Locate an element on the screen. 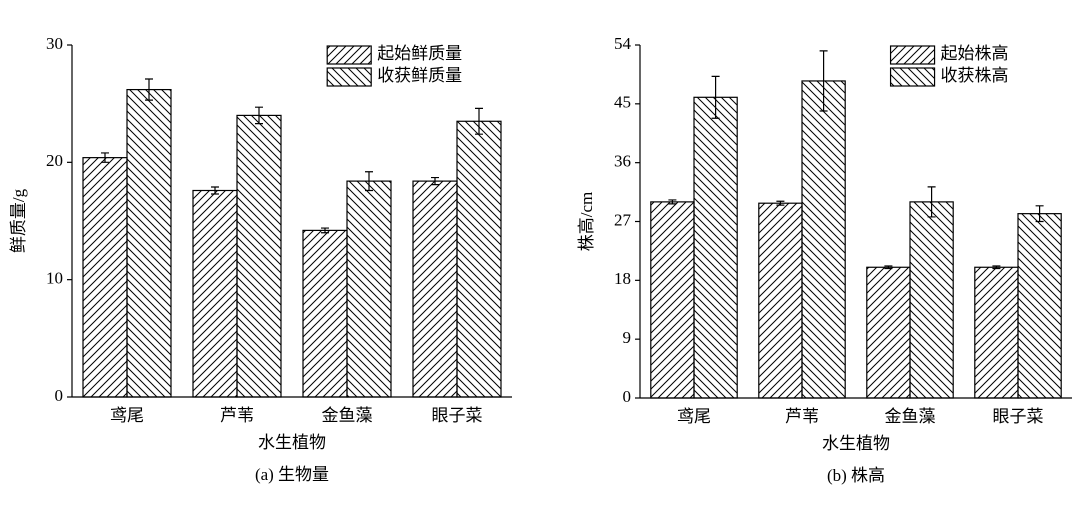  y-axis-title: 鲜质量/g is located at coordinates (18, 220).